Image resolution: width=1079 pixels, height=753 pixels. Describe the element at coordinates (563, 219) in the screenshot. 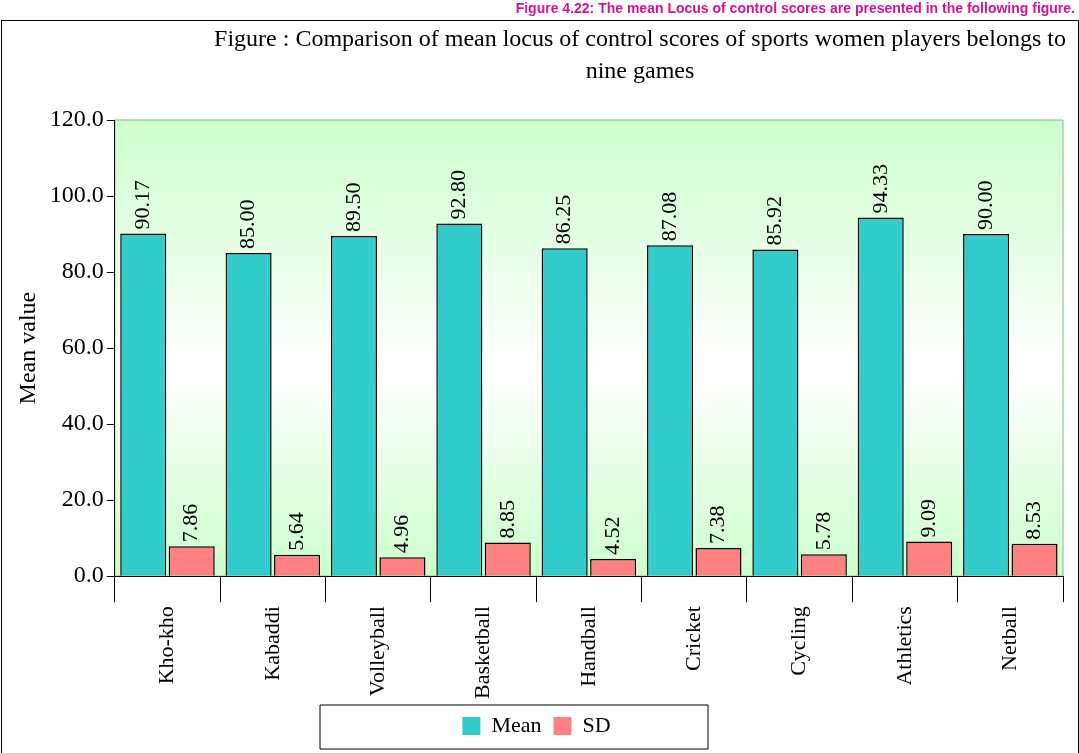

I see `data-label: 86.25` at that location.